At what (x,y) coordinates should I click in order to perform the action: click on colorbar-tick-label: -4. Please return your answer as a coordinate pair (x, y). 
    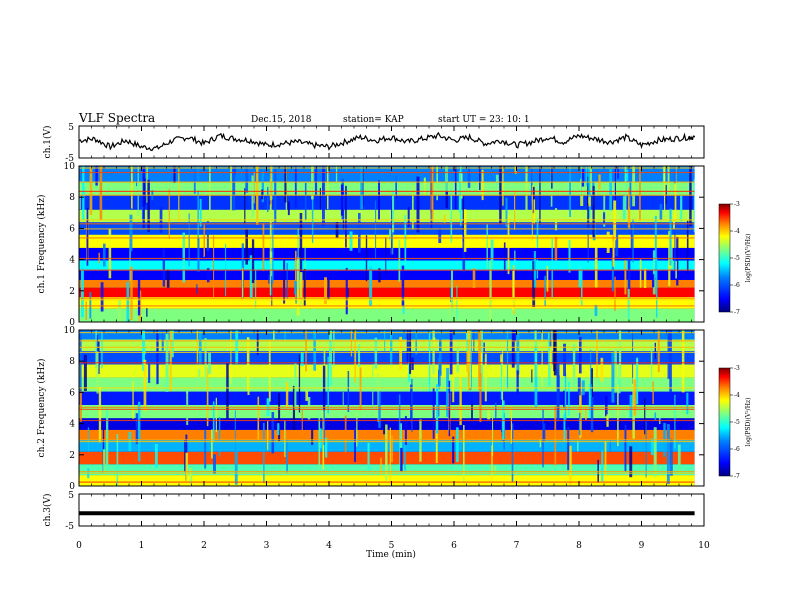
    Looking at the image, I should click on (737, 231).